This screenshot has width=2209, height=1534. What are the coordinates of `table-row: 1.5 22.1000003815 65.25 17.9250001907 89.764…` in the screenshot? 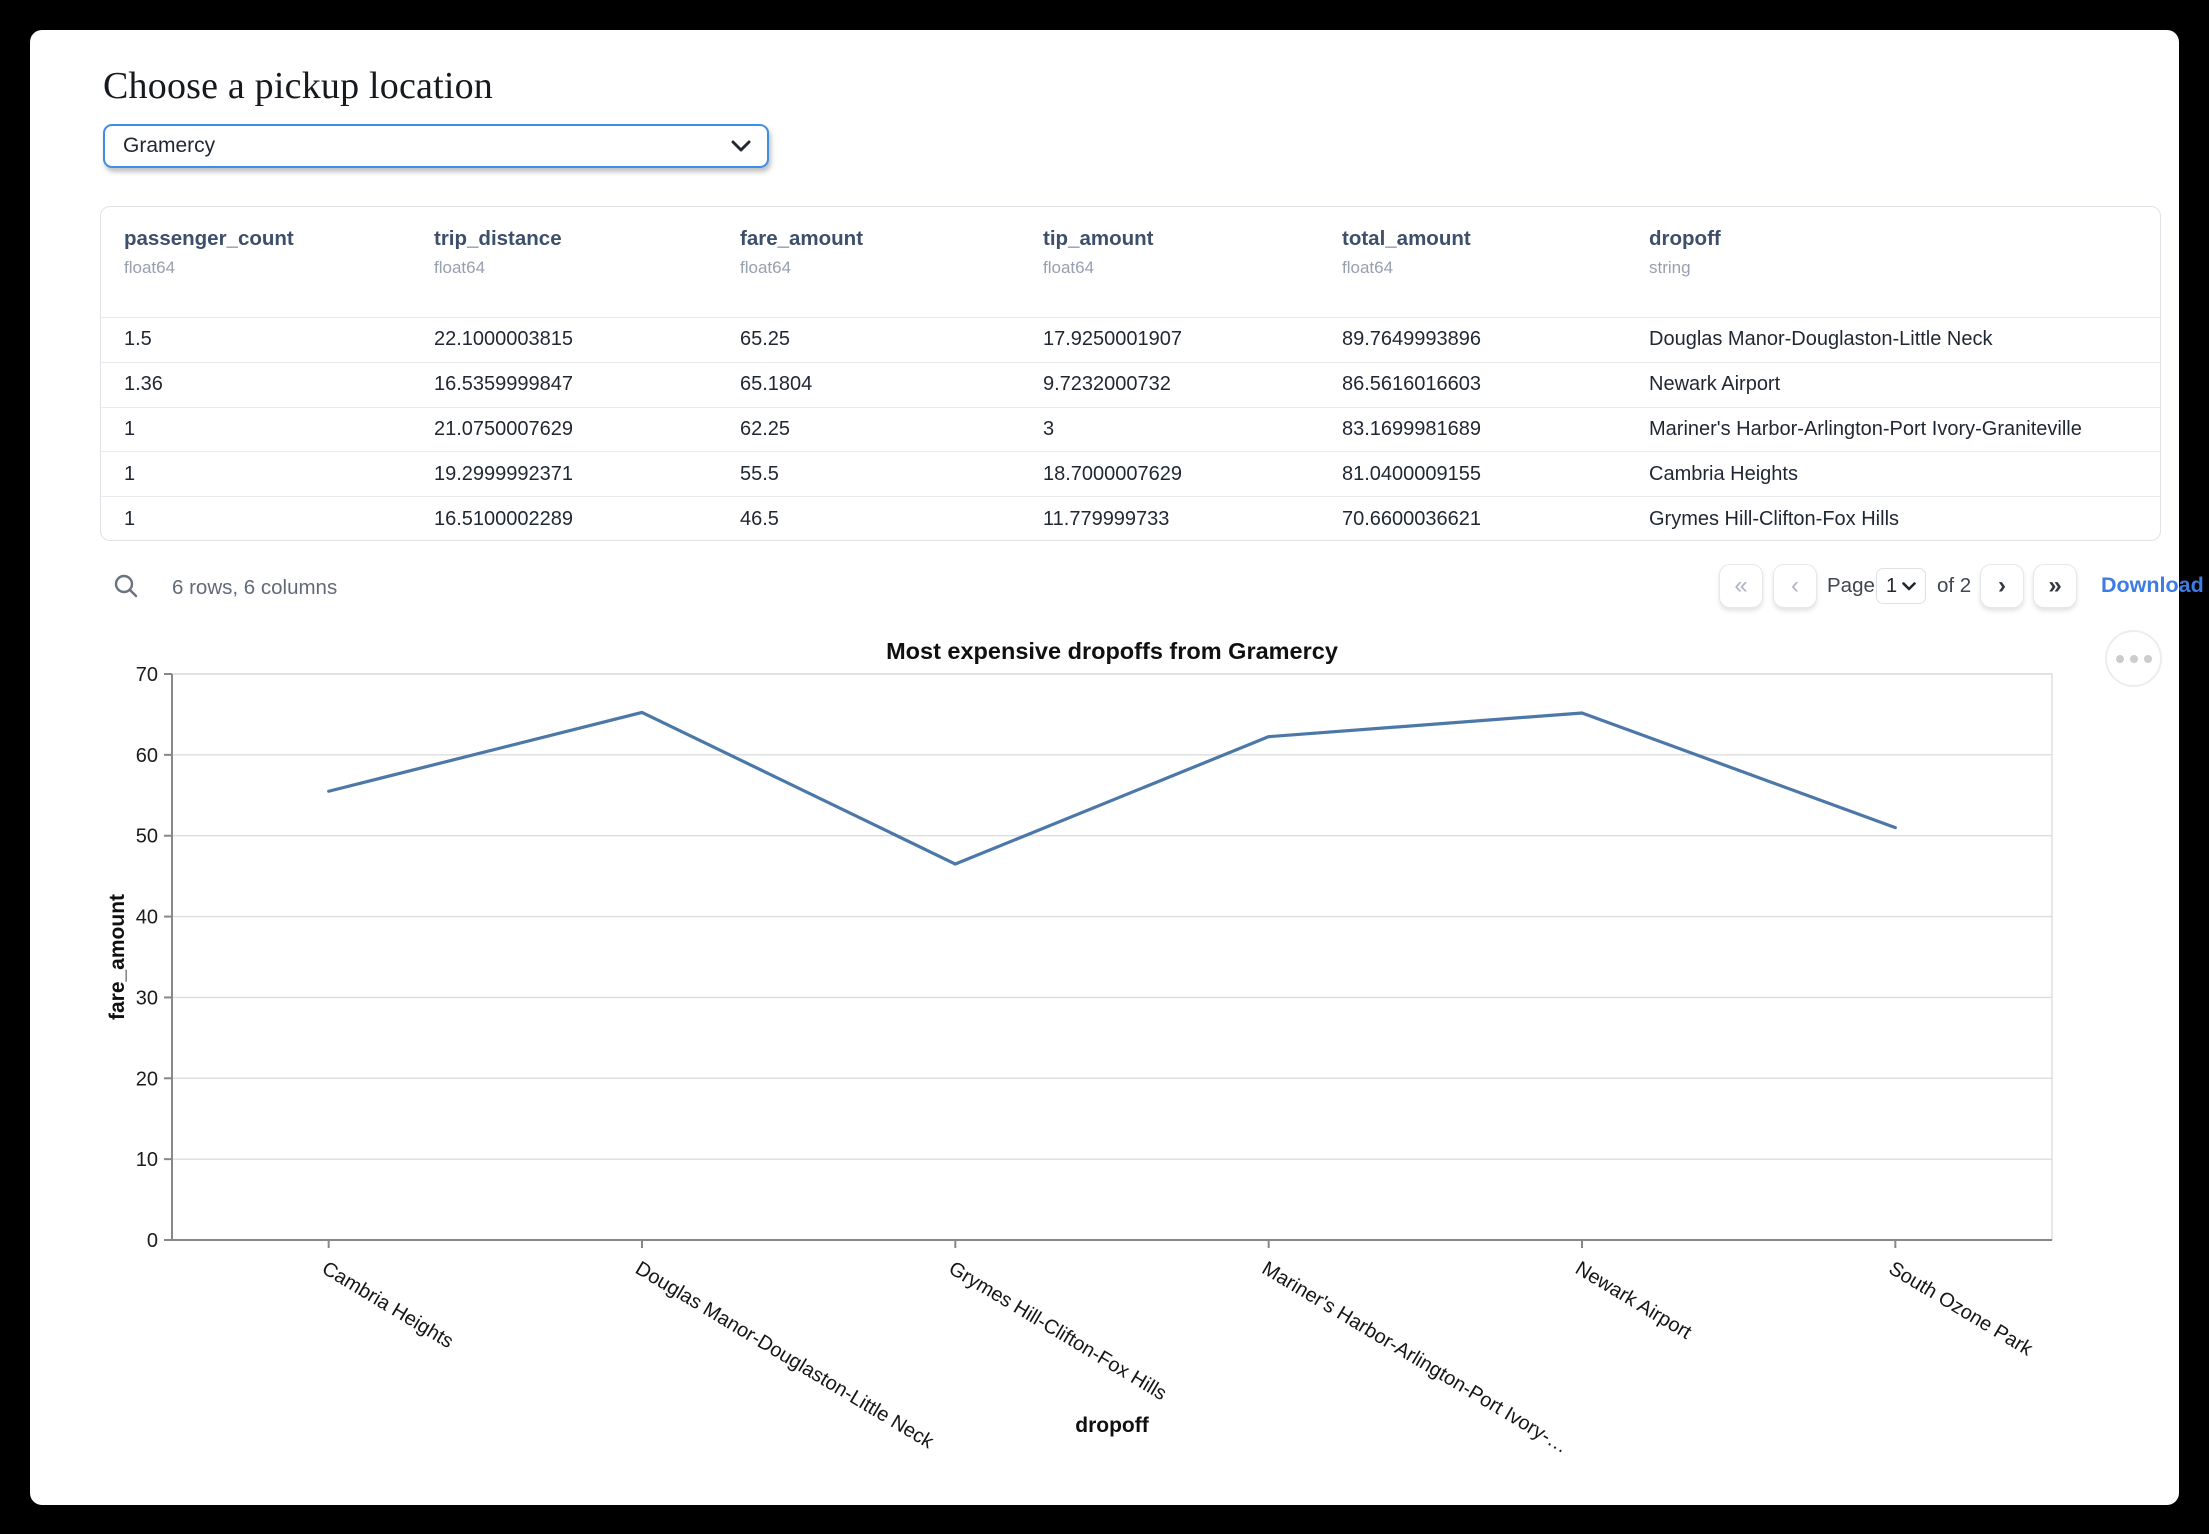 It's located at (1130, 339).